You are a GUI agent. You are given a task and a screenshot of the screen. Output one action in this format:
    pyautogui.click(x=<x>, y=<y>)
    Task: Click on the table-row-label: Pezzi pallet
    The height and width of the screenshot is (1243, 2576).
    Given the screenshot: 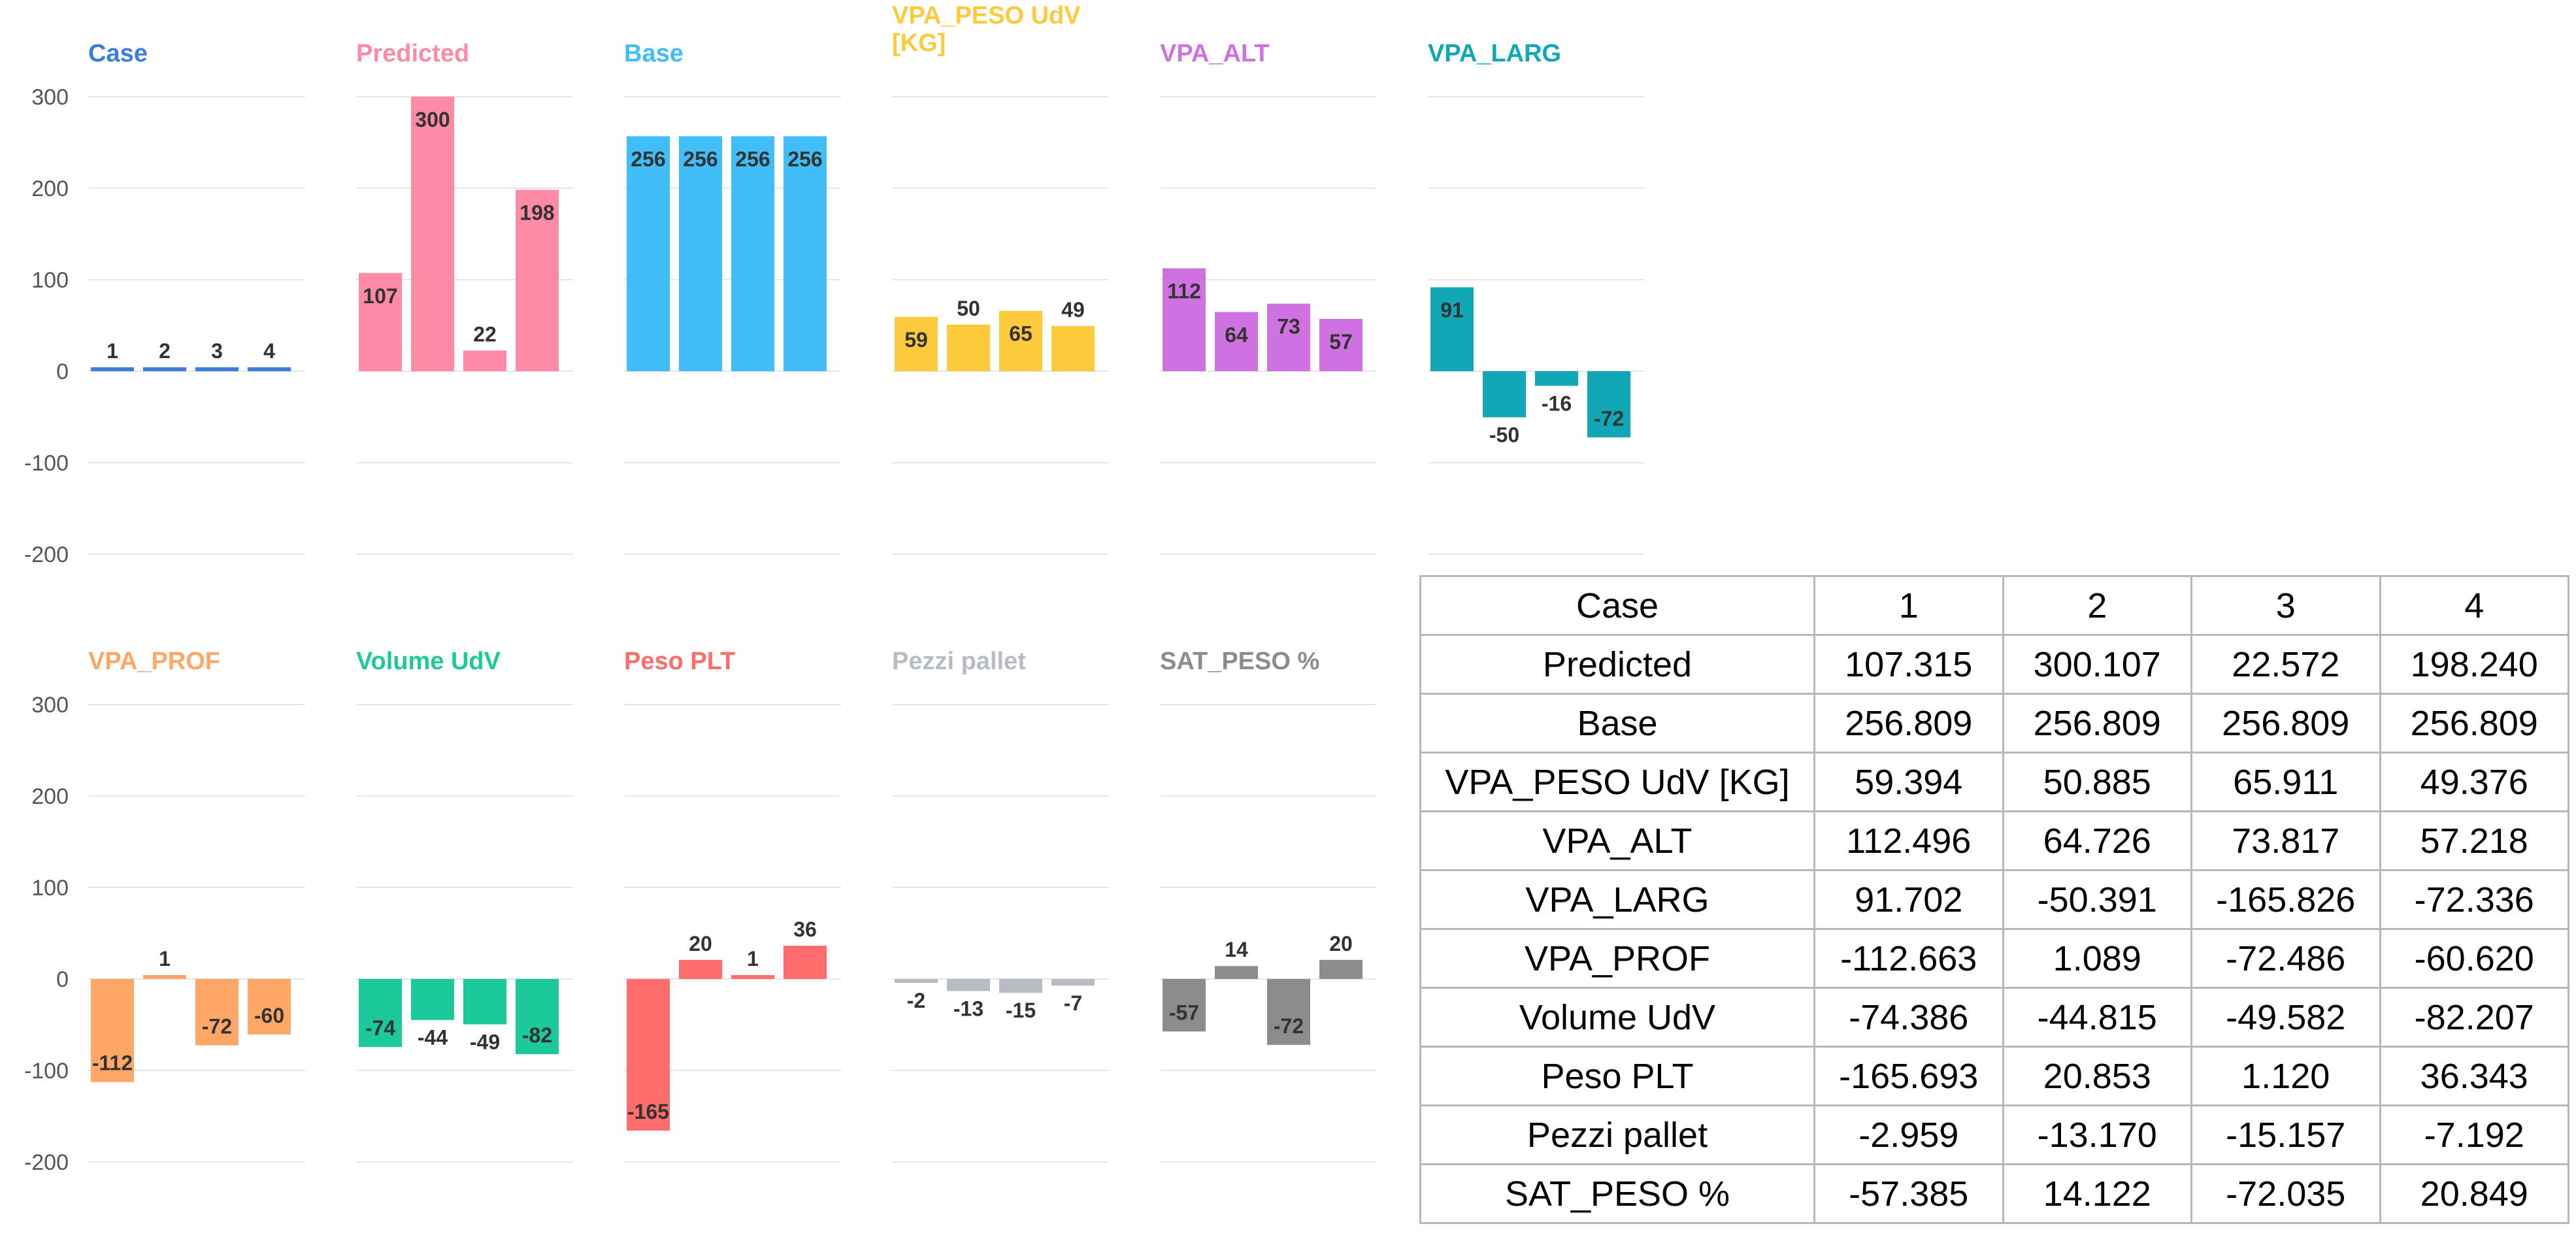 What is the action you would take?
    pyautogui.click(x=1617, y=1134)
    